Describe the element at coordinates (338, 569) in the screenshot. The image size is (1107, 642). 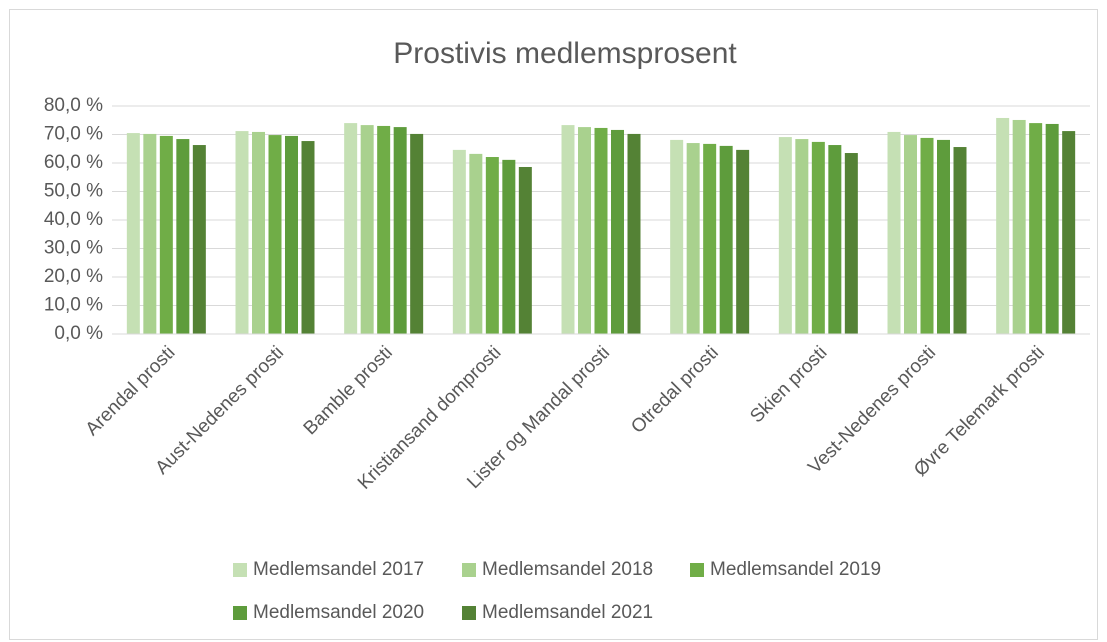
I see `legend-label: Medlemsandel 2017` at that location.